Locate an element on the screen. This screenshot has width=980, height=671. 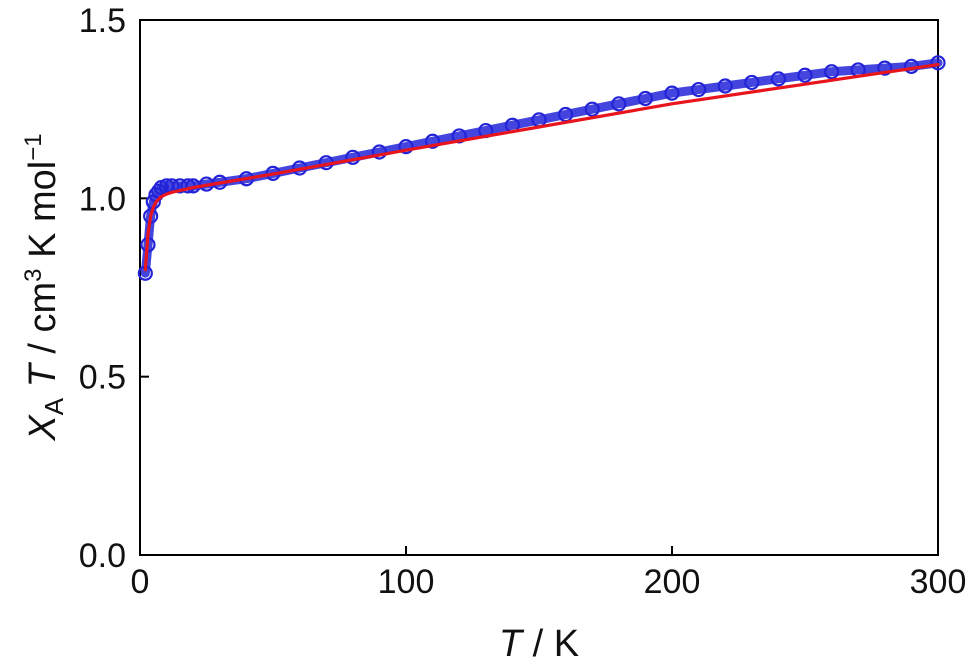
y-axis-title: XA T / cm3 K mol−1 is located at coordinates (44, 287).